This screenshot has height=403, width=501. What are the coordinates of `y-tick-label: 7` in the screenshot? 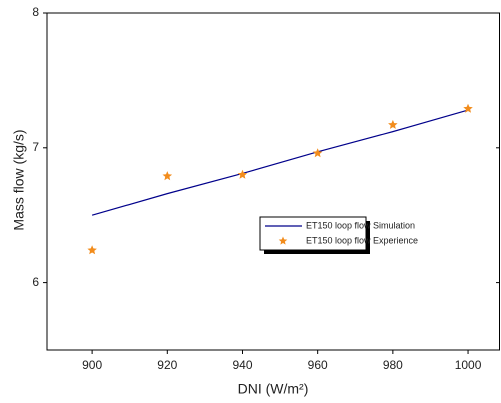 It's located at (35, 147).